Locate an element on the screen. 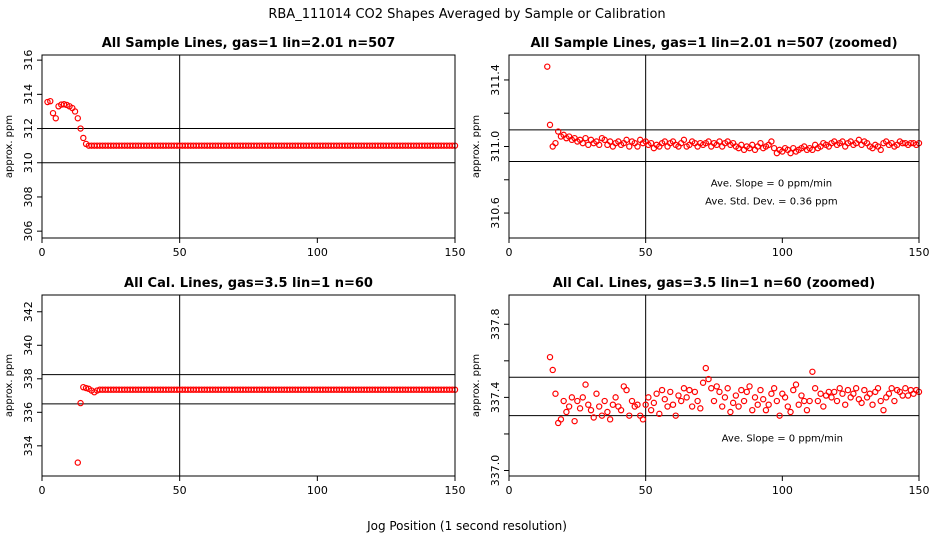 The width and height of the screenshot is (936, 540). y-tick-label: 342 is located at coordinates (28, 311).